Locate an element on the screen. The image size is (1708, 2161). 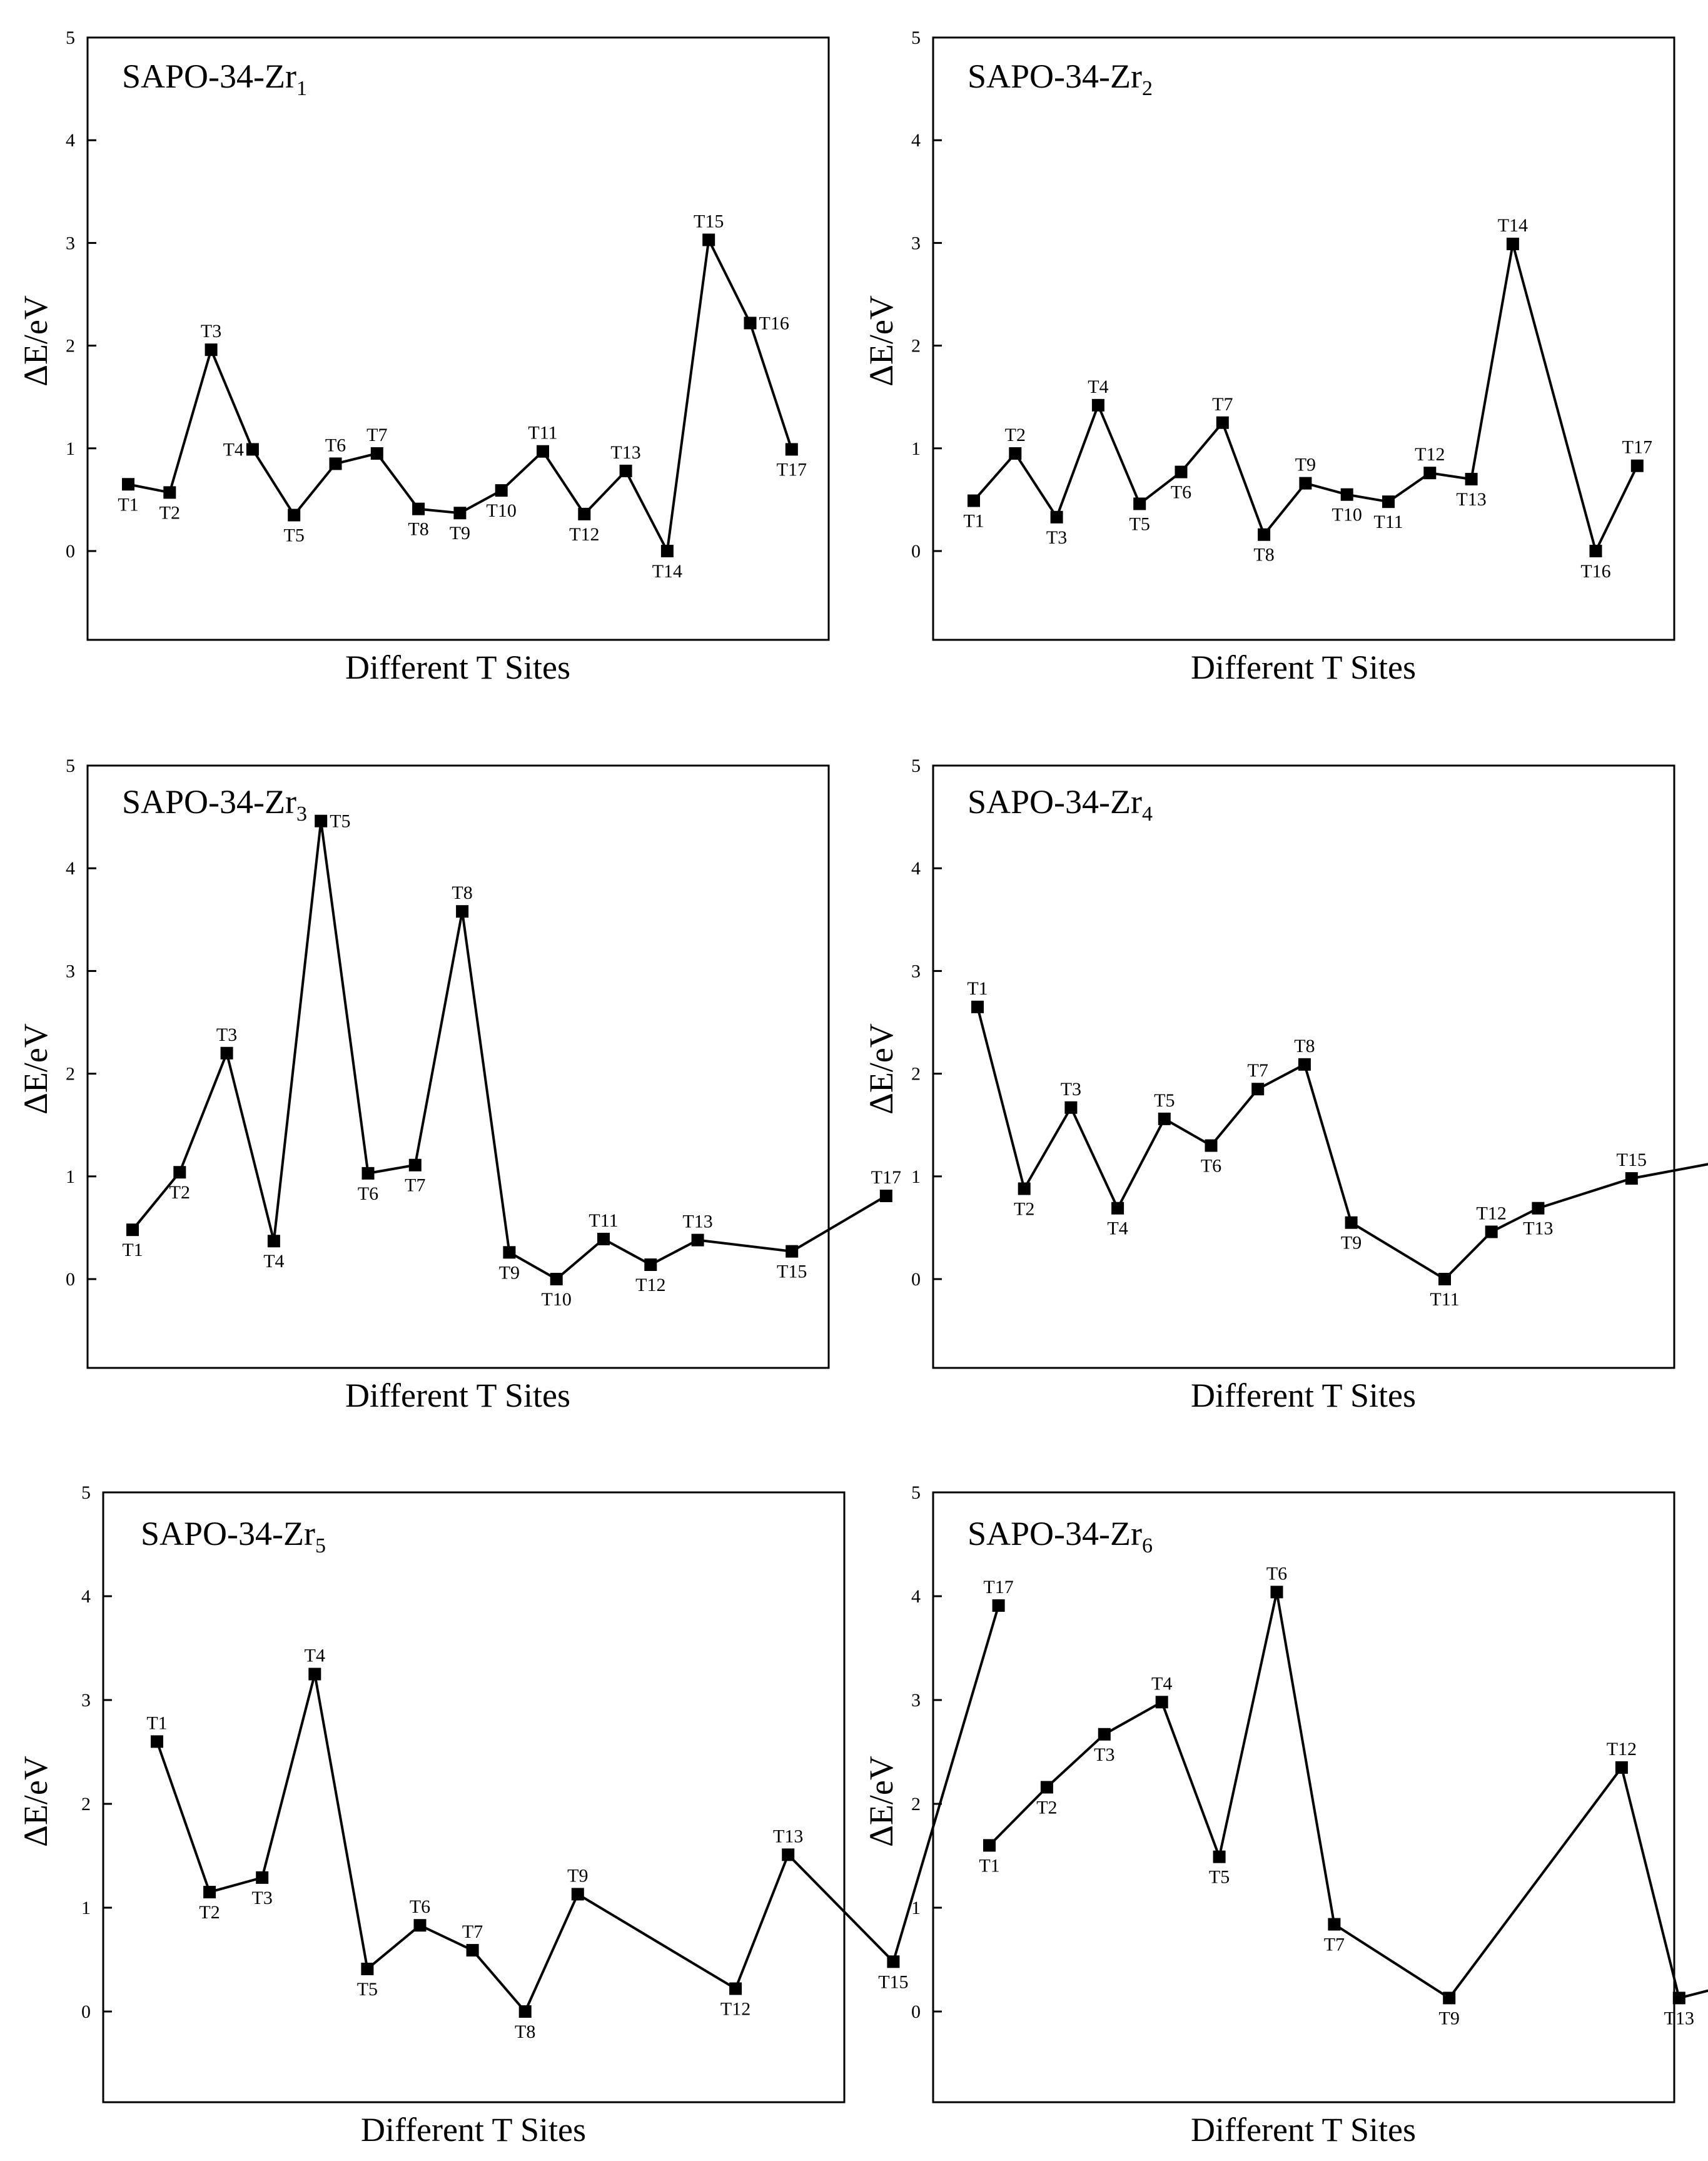
point-label-t12: T12 is located at coordinates (735, 2008).